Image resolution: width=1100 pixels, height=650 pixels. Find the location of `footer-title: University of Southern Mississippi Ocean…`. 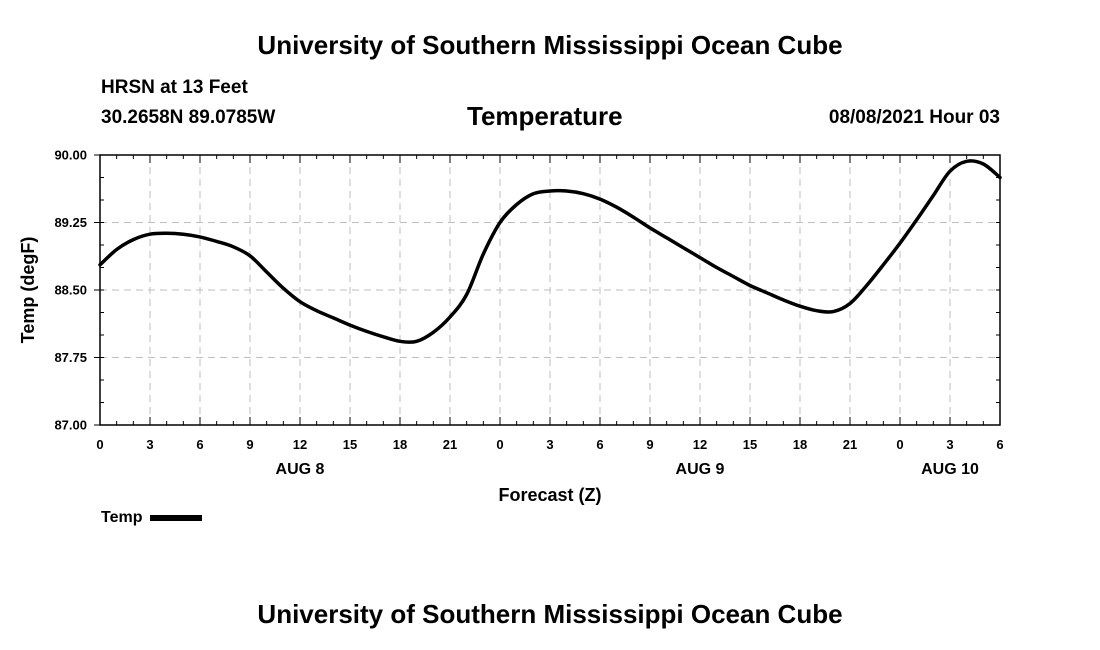

footer-title: University of Southern Mississippi Ocean… is located at coordinates (550, 614).